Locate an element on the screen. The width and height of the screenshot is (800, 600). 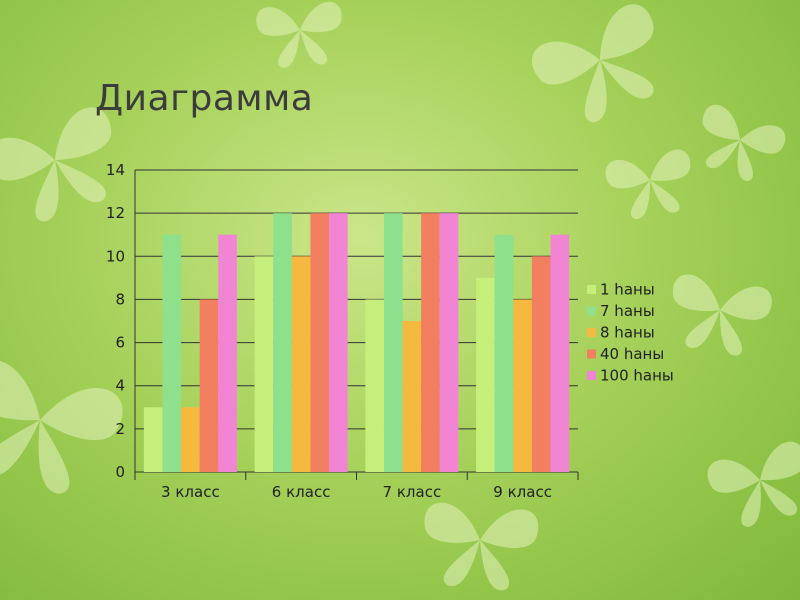
y-tick-label: 4 is located at coordinates (120, 386).